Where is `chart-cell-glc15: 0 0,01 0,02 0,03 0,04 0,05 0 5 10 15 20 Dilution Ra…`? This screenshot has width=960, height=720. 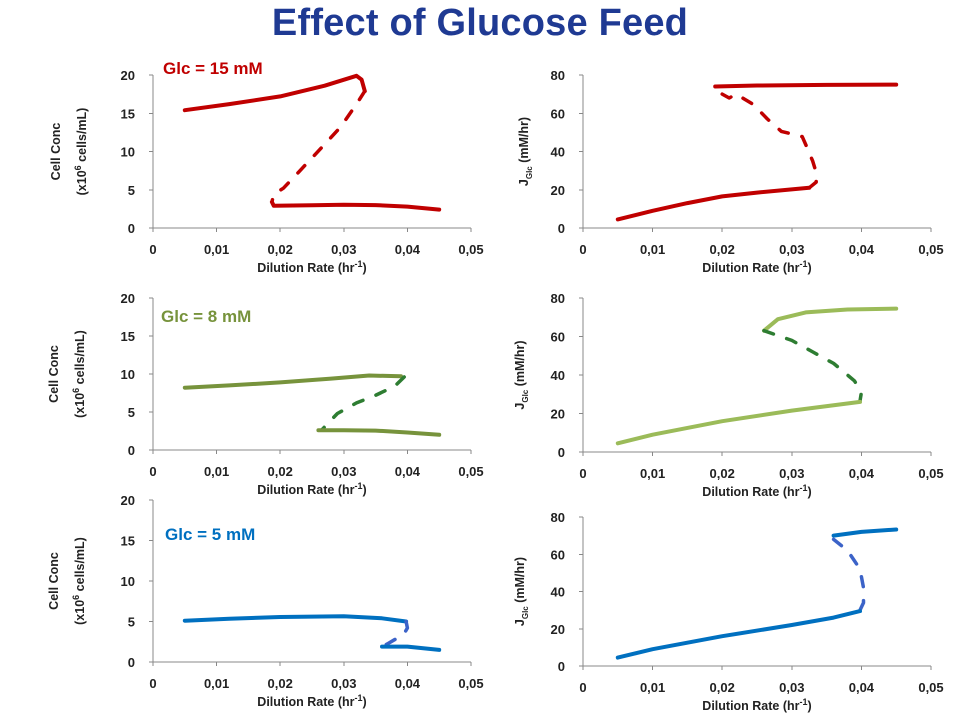
chart-cell-glc15: 0 0,01 0,02 0,03 0,04 0,05 0 5 10 15 20 Dilution Ra… is located at coordinates (266, 167).